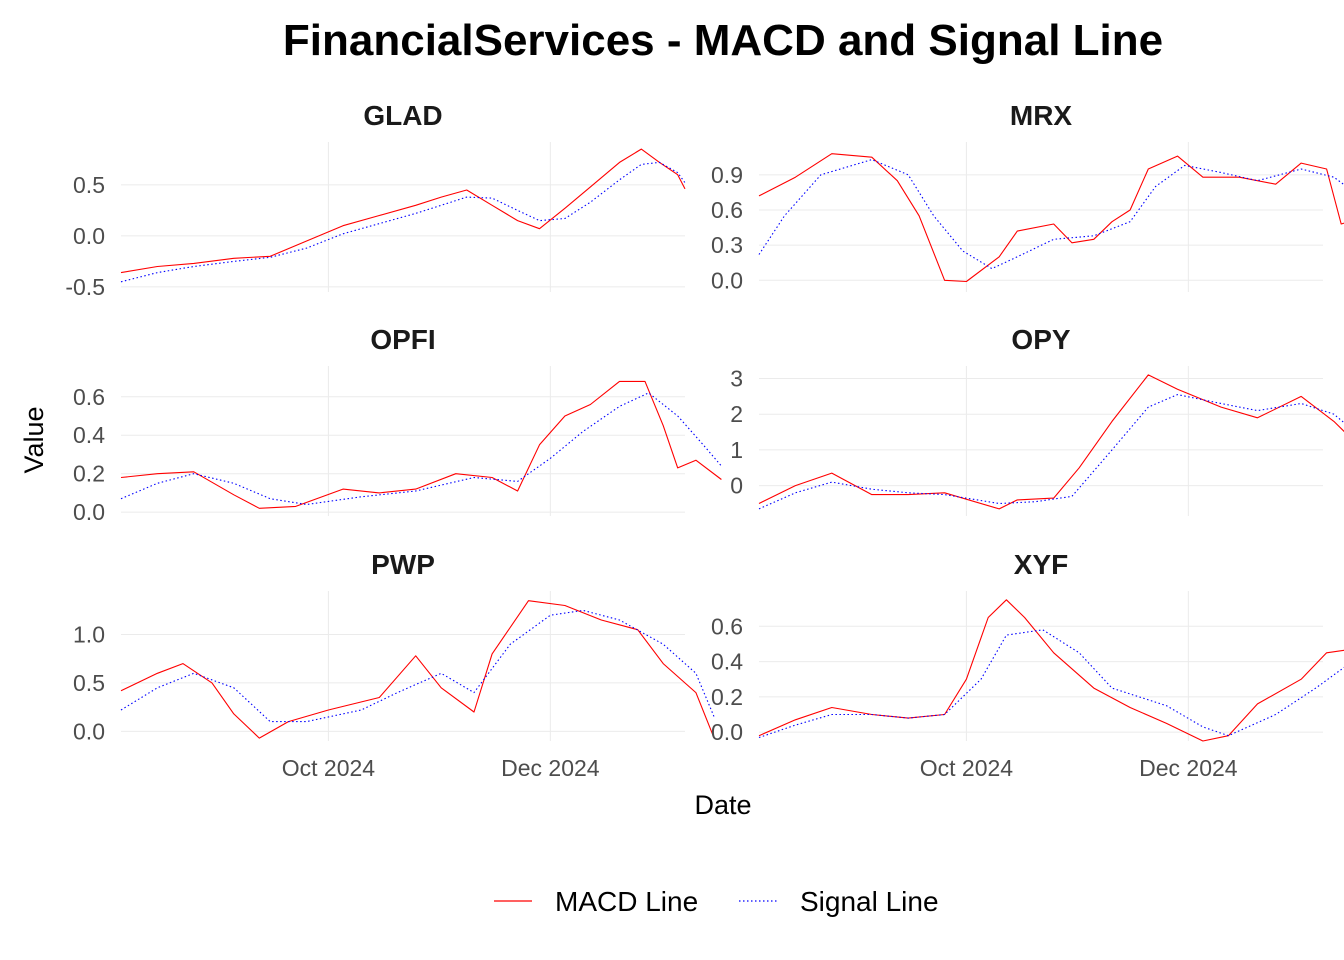 The image size is (1344, 960). I want to click on macd-line-xyf, so click(1051, 670).